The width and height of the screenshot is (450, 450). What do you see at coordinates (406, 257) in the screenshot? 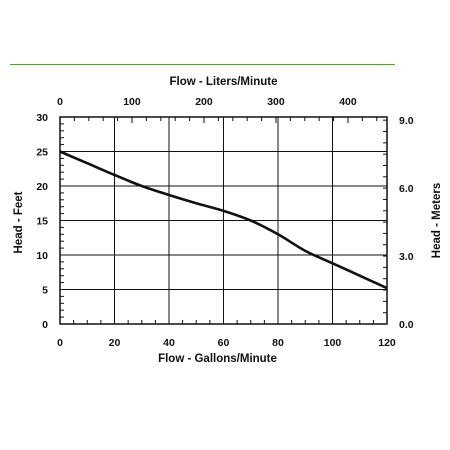
I see `y-right-tick-label: 3.0` at bounding box center [406, 257].